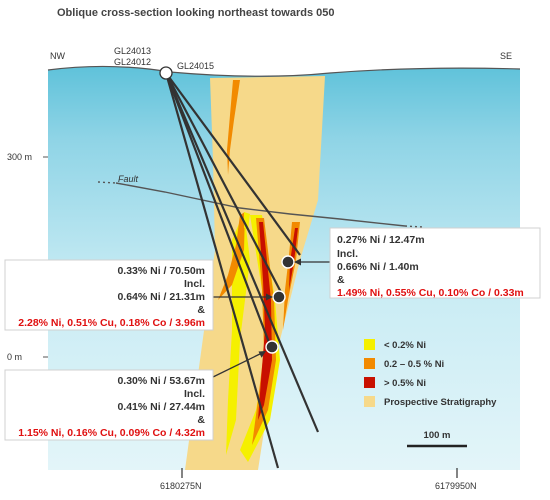 The width and height of the screenshot is (550, 500). What do you see at coordinates (132, 62) in the screenshot?
I see `drillhole-label-gl24012: GL24012` at bounding box center [132, 62].